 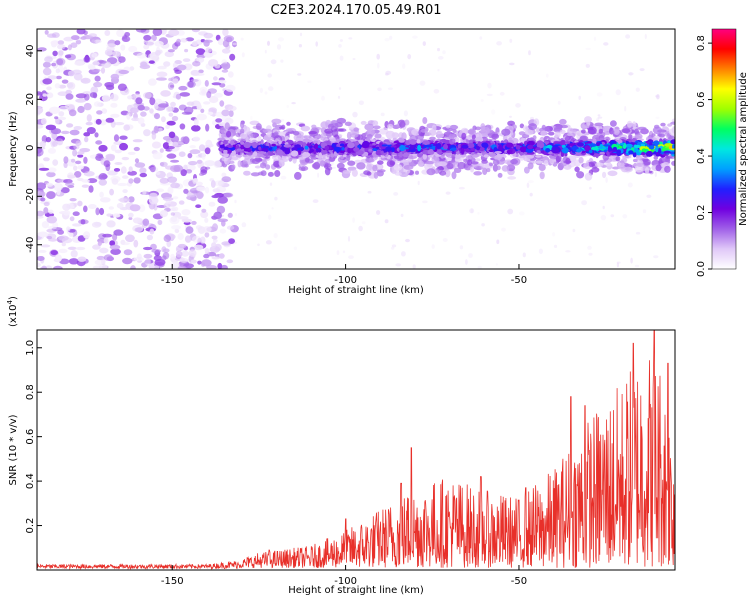 What do you see at coordinates (743, 149) in the screenshot?
I see `colorbar-label: Normalized spectral amplitude` at bounding box center [743, 149].